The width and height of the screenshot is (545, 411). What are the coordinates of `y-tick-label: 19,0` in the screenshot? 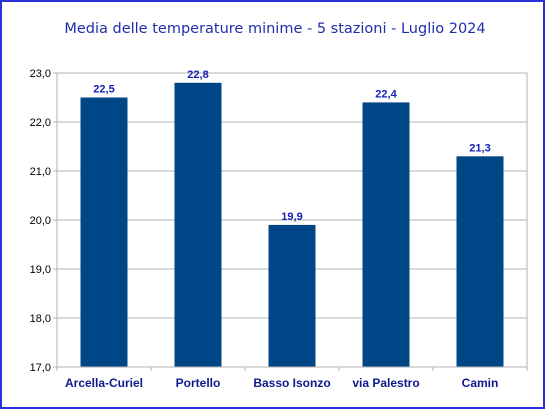 It's located at (40, 270).